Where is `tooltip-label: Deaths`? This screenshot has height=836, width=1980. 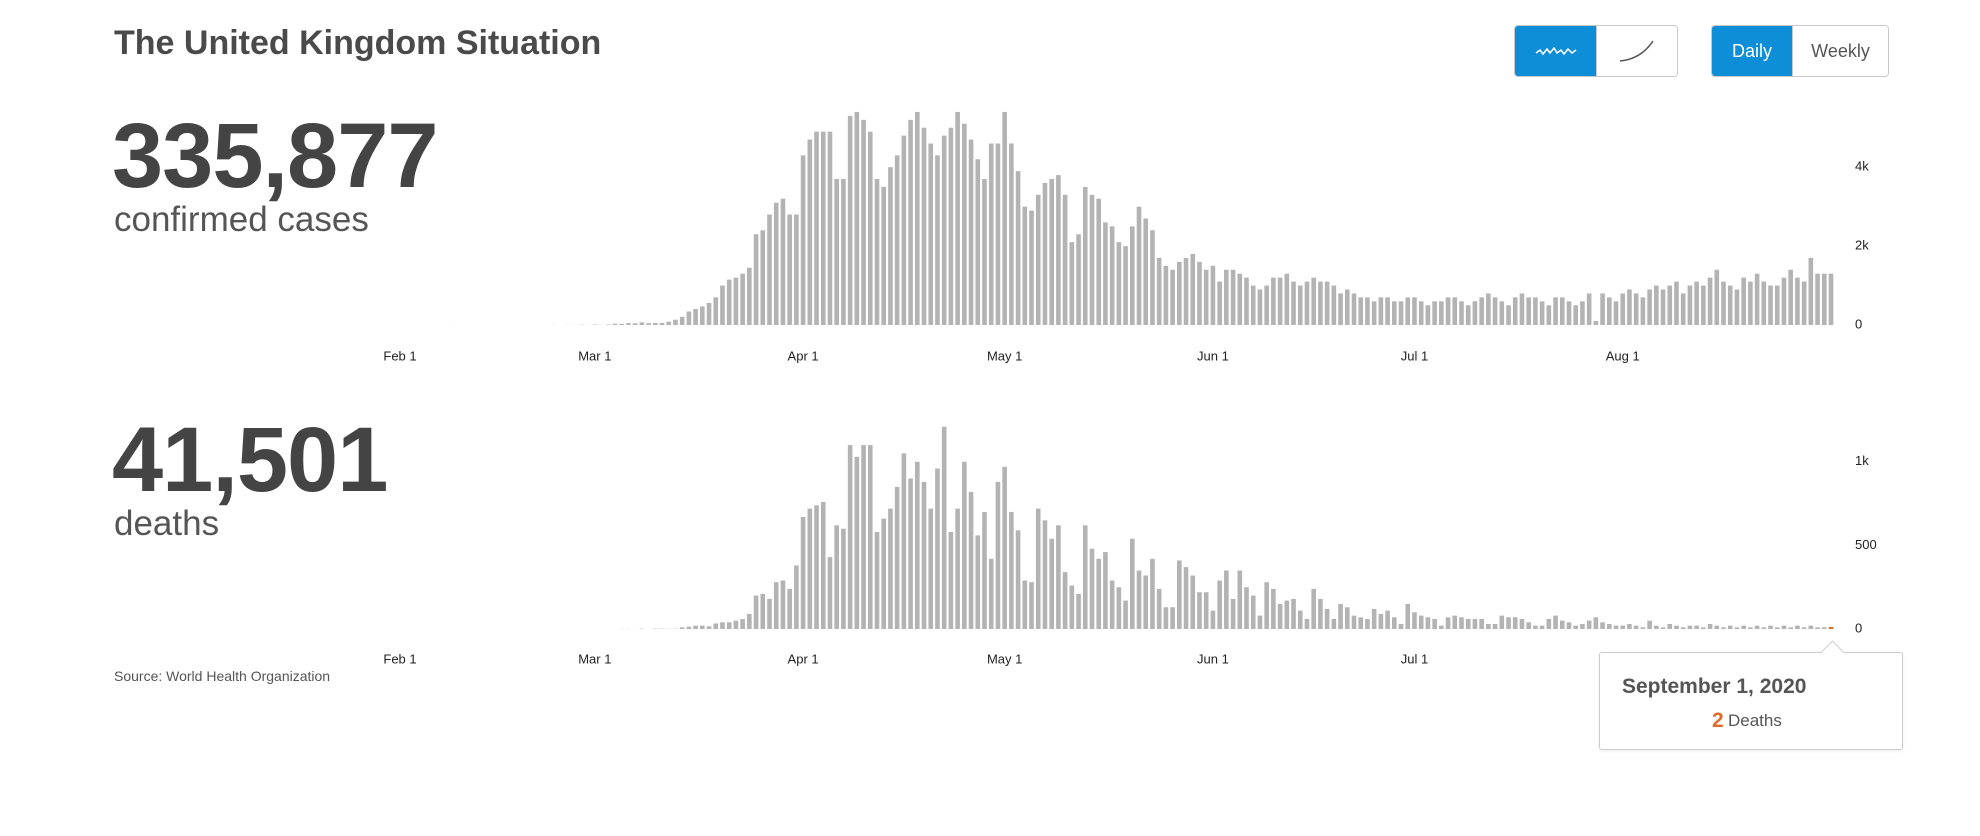 tooltip-label: Deaths is located at coordinates (1755, 720).